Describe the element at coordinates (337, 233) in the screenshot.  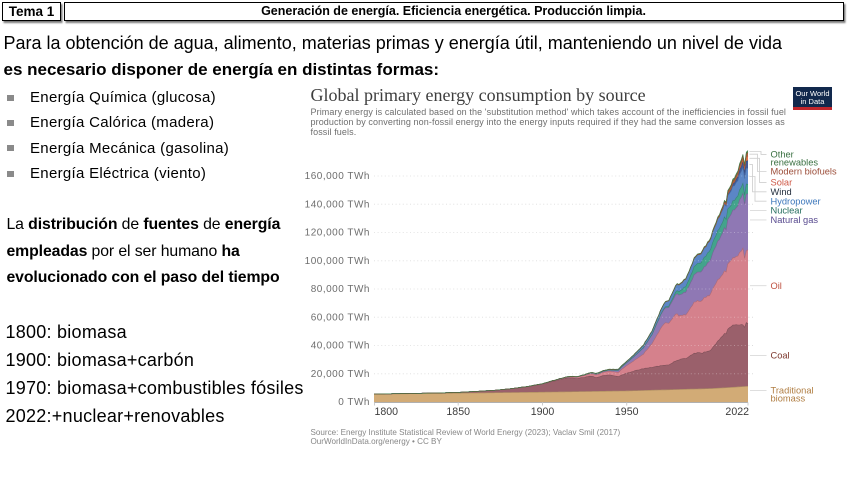
I see `svg-text: 120,000 TWh` at that location.